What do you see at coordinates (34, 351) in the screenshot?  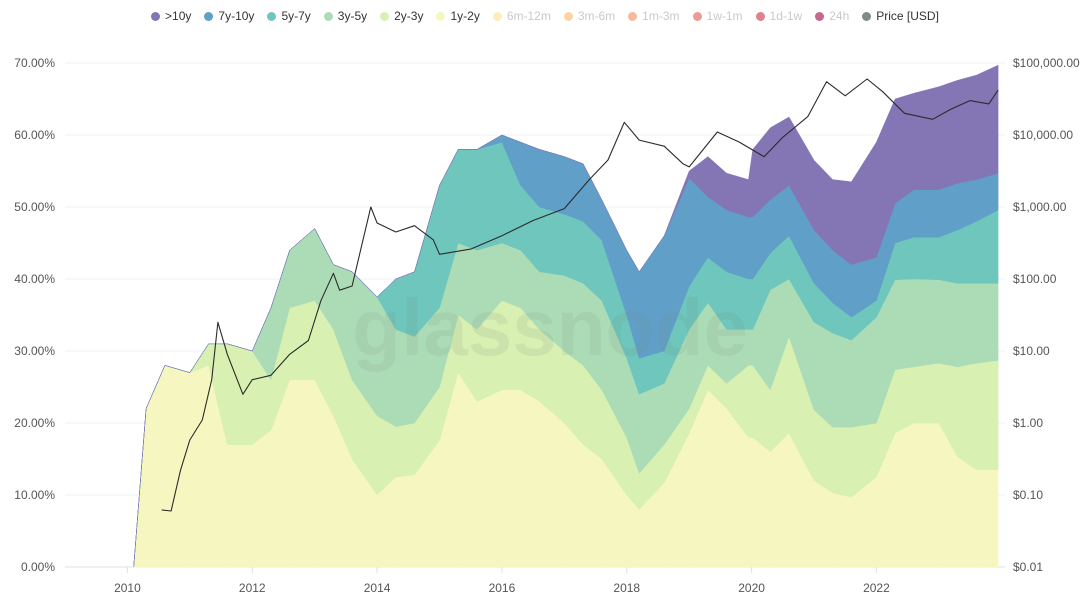 I see `y-tick-label: 30.00%` at bounding box center [34, 351].